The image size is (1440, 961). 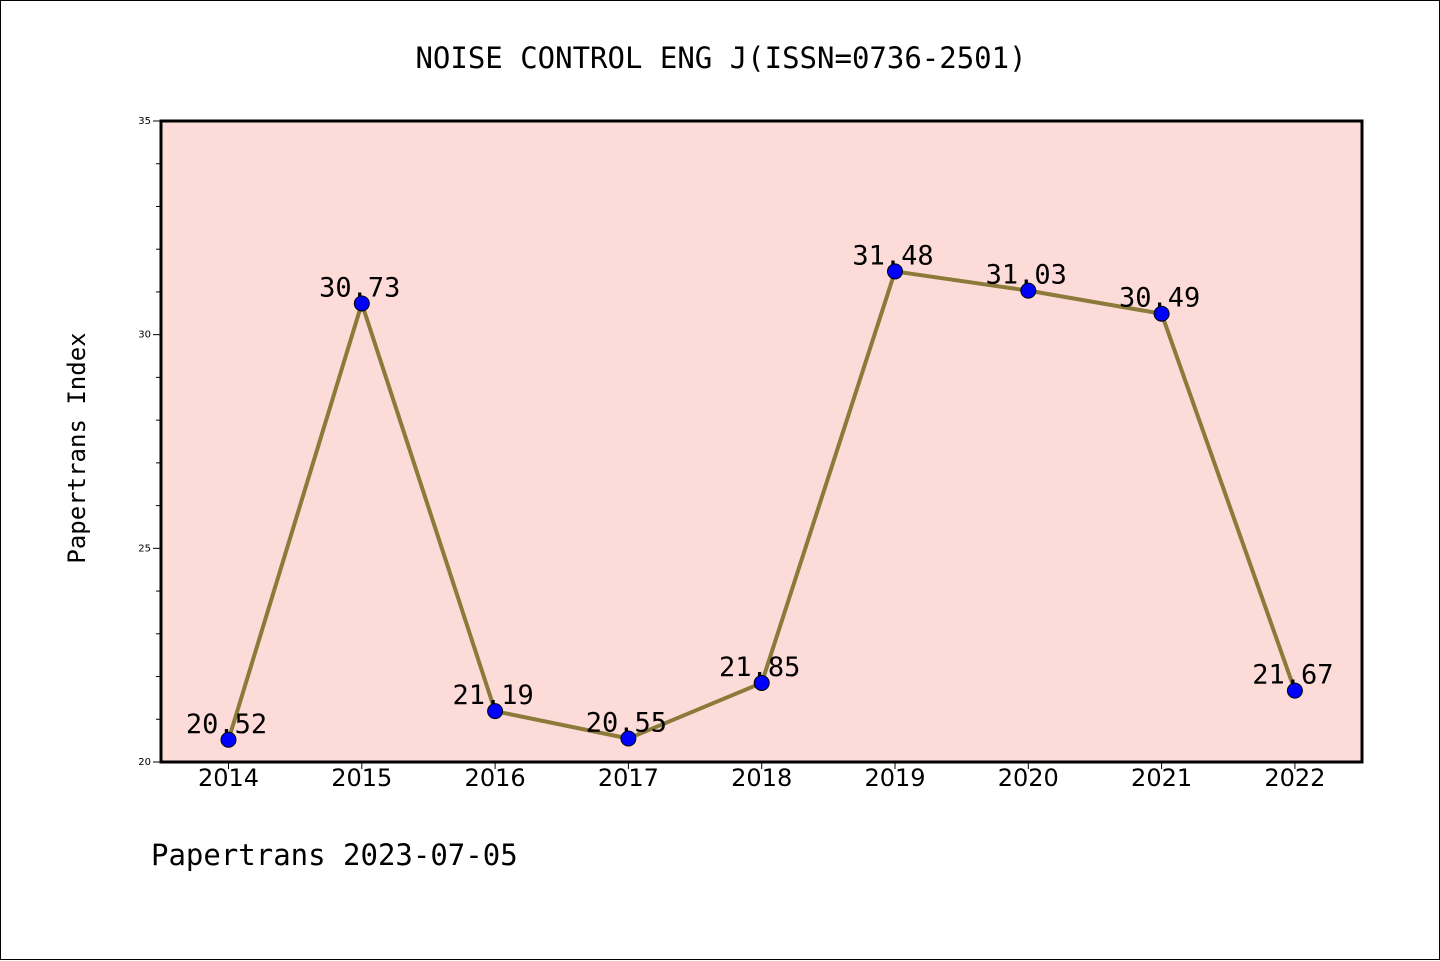 I want to click on data-label: 20.55, so click(x=626, y=722).